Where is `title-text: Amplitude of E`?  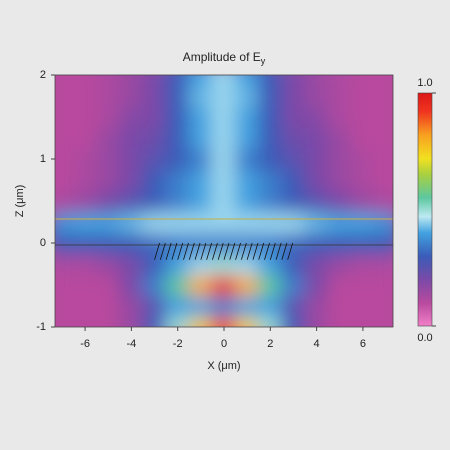 title-text: Amplitude of E is located at coordinates (222, 57).